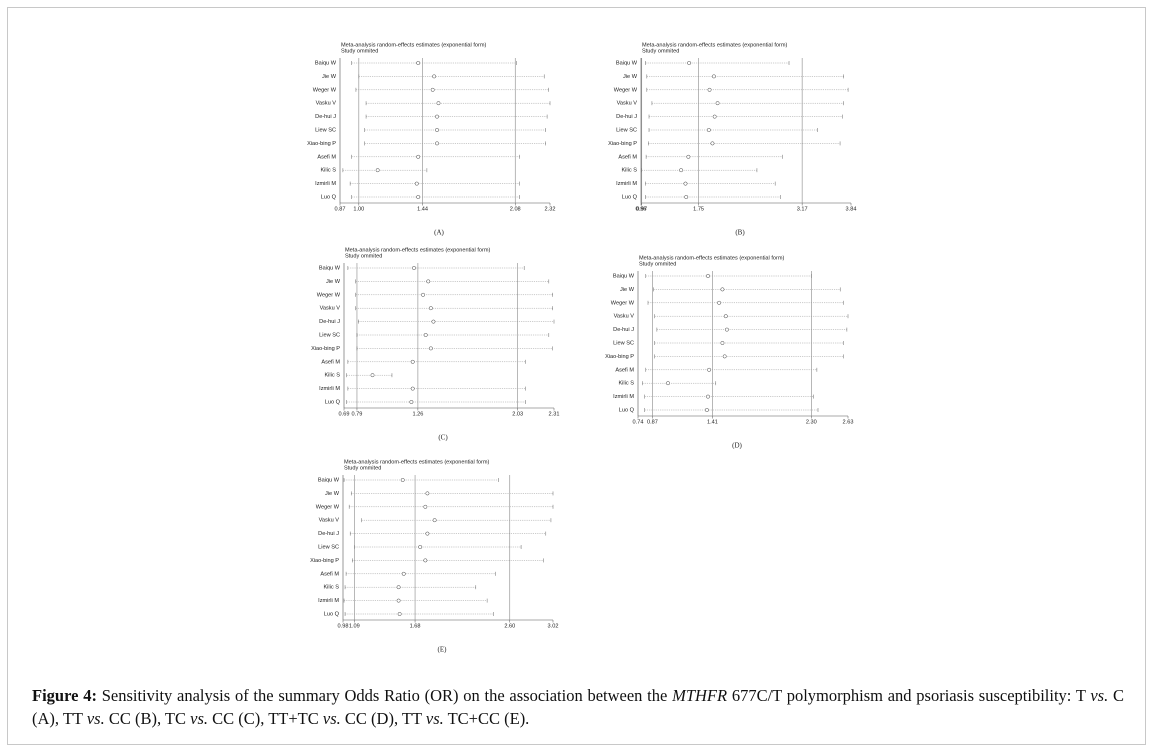  What do you see at coordinates (343, 626) in the screenshot?
I see `x-tick-label: 0.98` at bounding box center [343, 626].